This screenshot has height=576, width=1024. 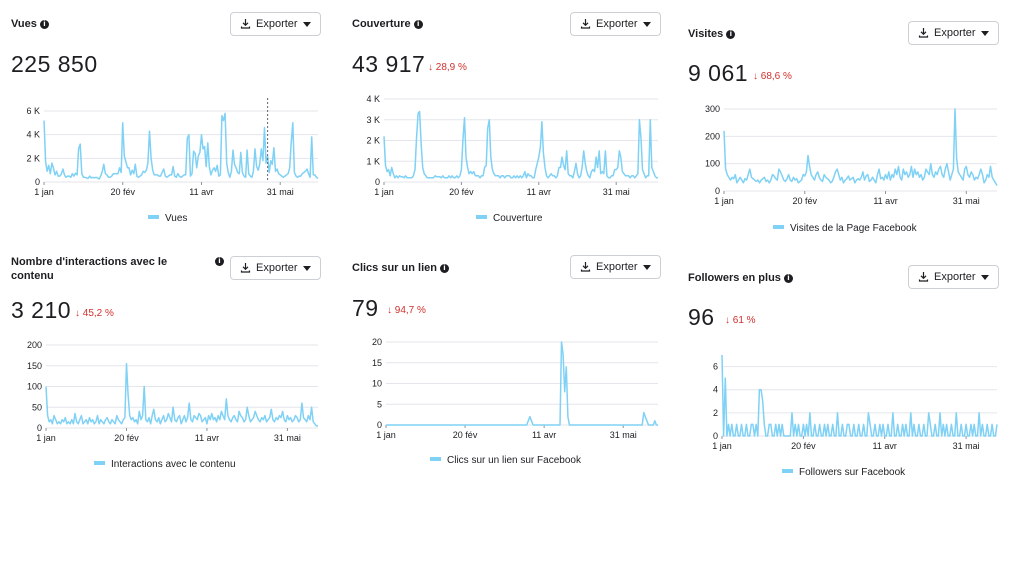 I want to click on y-tick-label: 50, so click(x=37, y=407).